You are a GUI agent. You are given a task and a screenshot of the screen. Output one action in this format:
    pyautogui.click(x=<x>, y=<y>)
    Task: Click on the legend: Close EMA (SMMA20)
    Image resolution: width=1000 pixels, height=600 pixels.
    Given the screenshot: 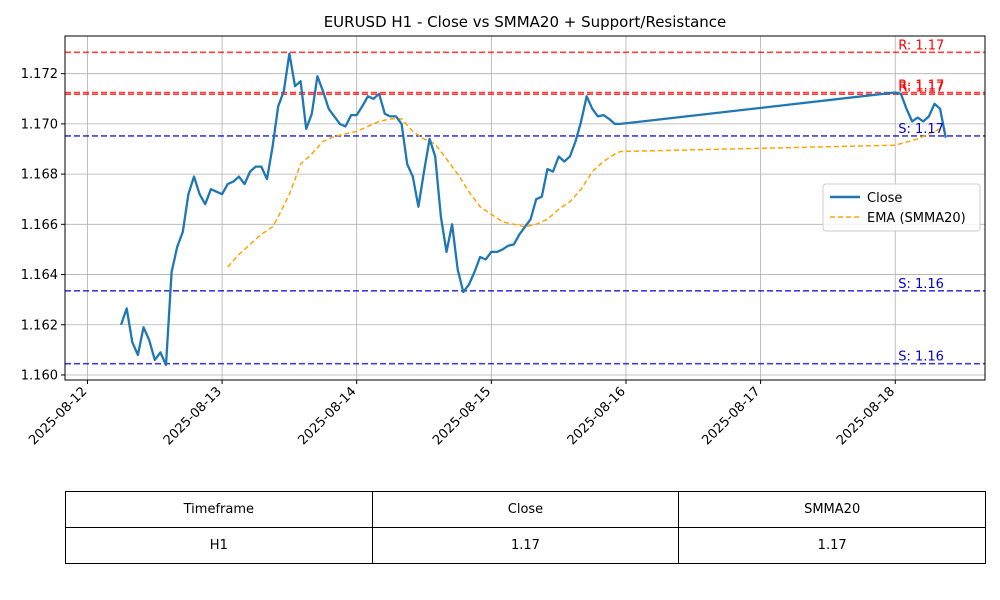 What is the action you would take?
    pyautogui.click(x=901, y=207)
    